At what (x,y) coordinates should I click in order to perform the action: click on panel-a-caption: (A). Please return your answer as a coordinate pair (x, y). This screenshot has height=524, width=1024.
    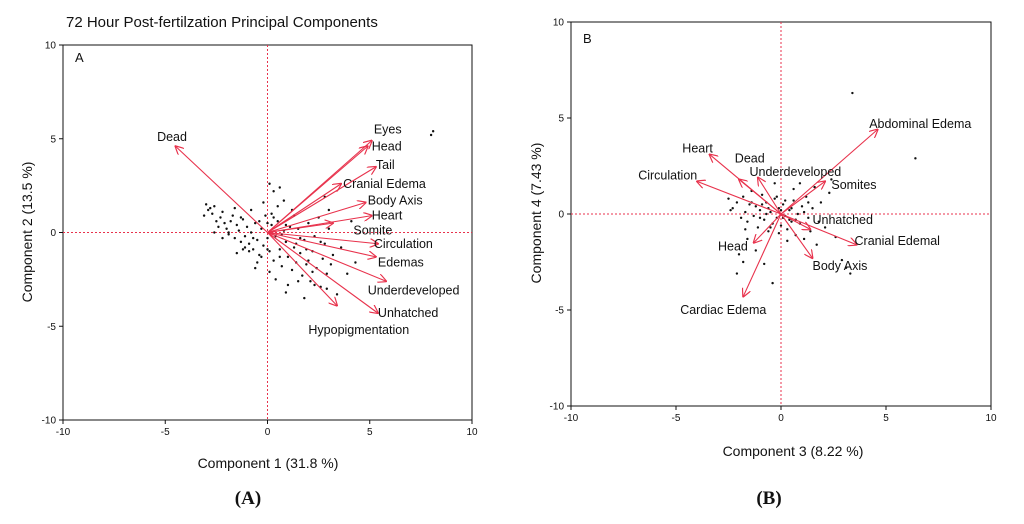
    Looking at the image, I should click on (248, 498).